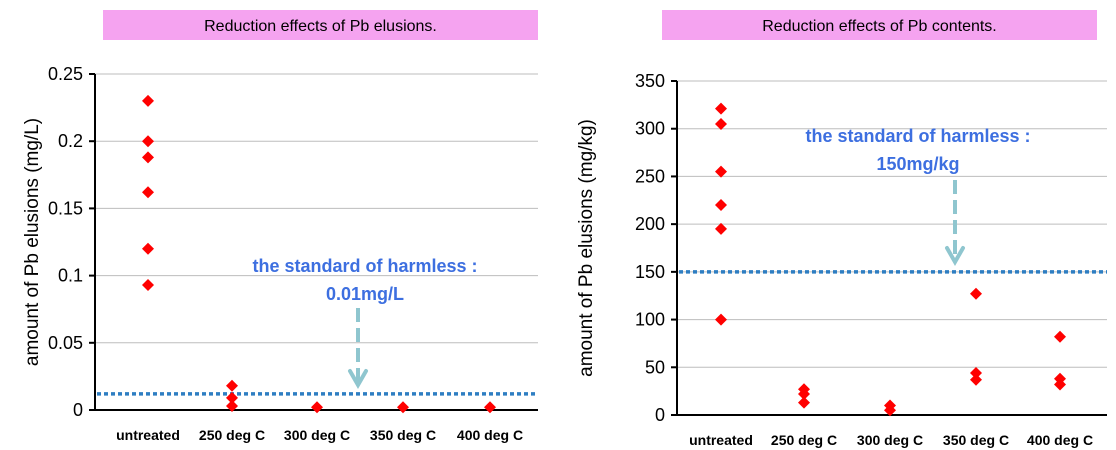  I want to click on y-tick-label: 300, so click(650, 129).